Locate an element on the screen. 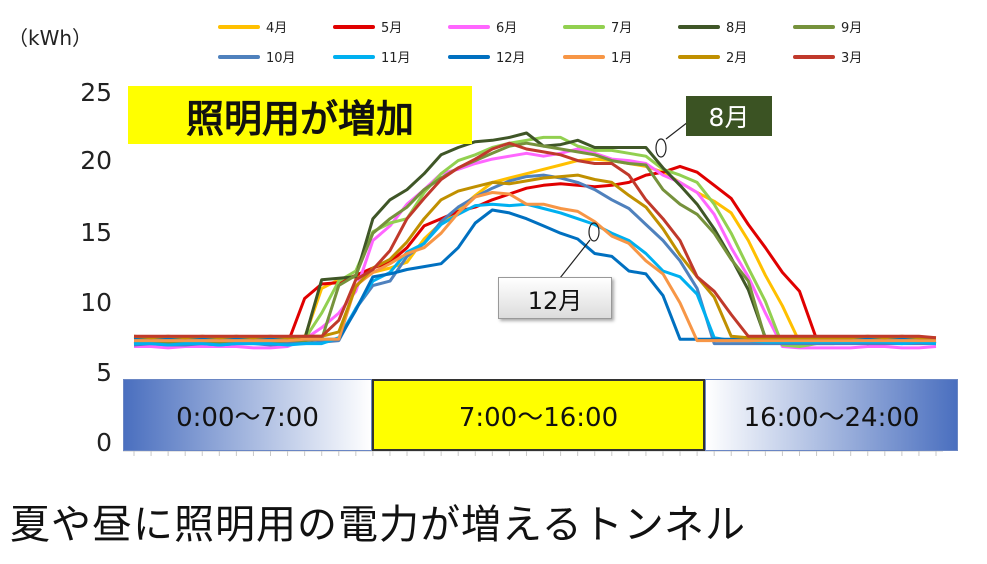 The width and height of the screenshot is (987, 564). time-band-night: 0:00～7:00 is located at coordinates (247, 415).